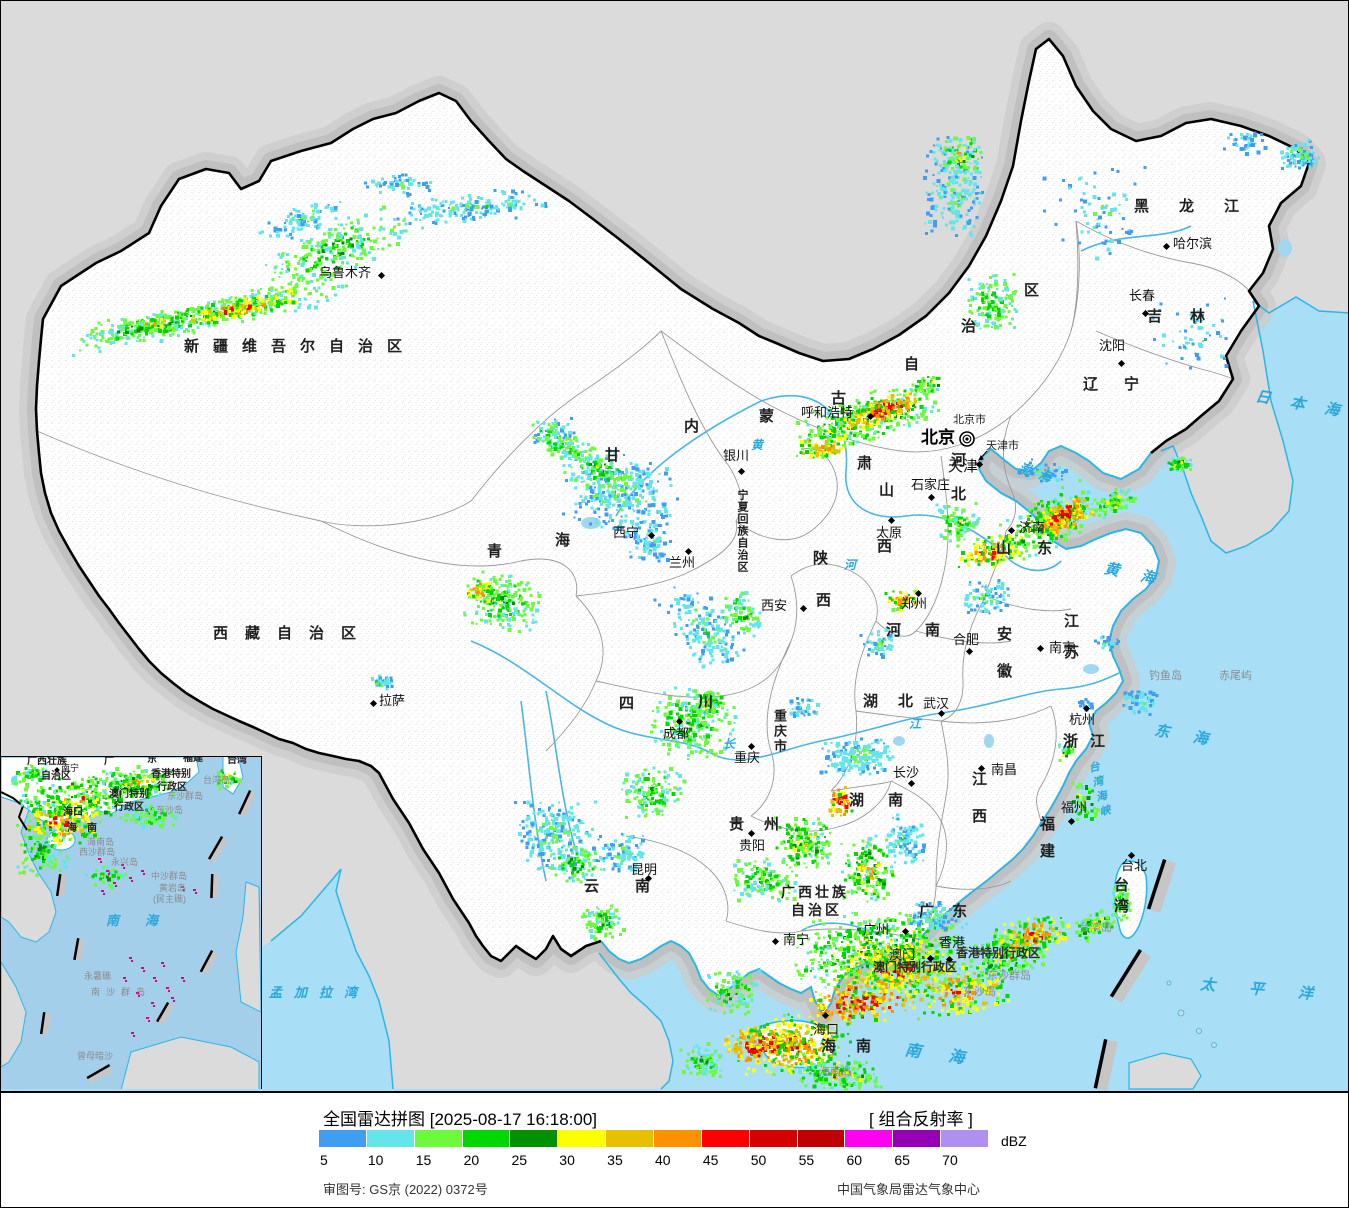 The height and width of the screenshot is (1208, 1349). What do you see at coordinates (950, 1160) in the screenshot?
I see `legend-value: 70` at bounding box center [950, 1160].